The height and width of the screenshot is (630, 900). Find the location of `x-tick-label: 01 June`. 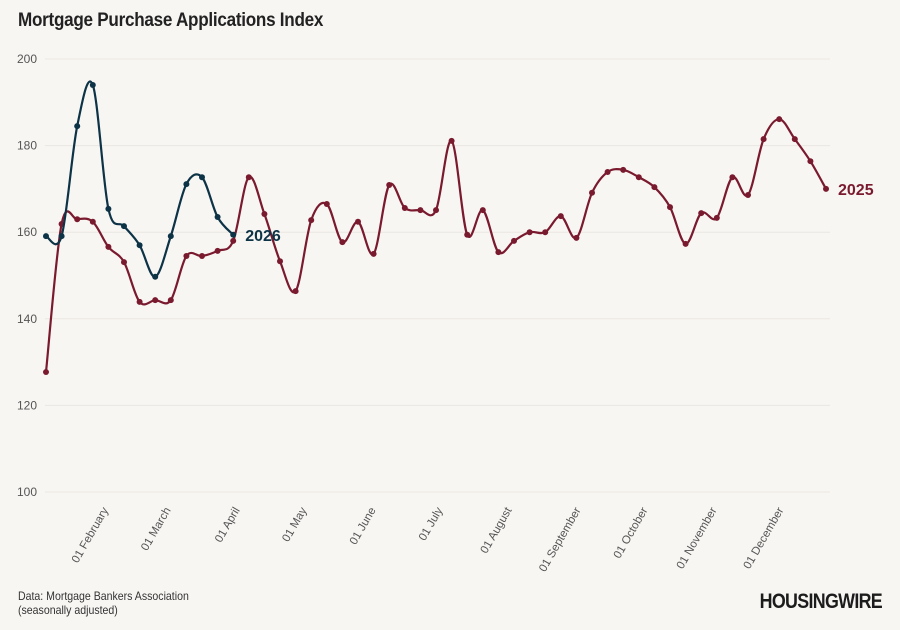

x-tick-label: 01 June is located at coordinates (363, 526).